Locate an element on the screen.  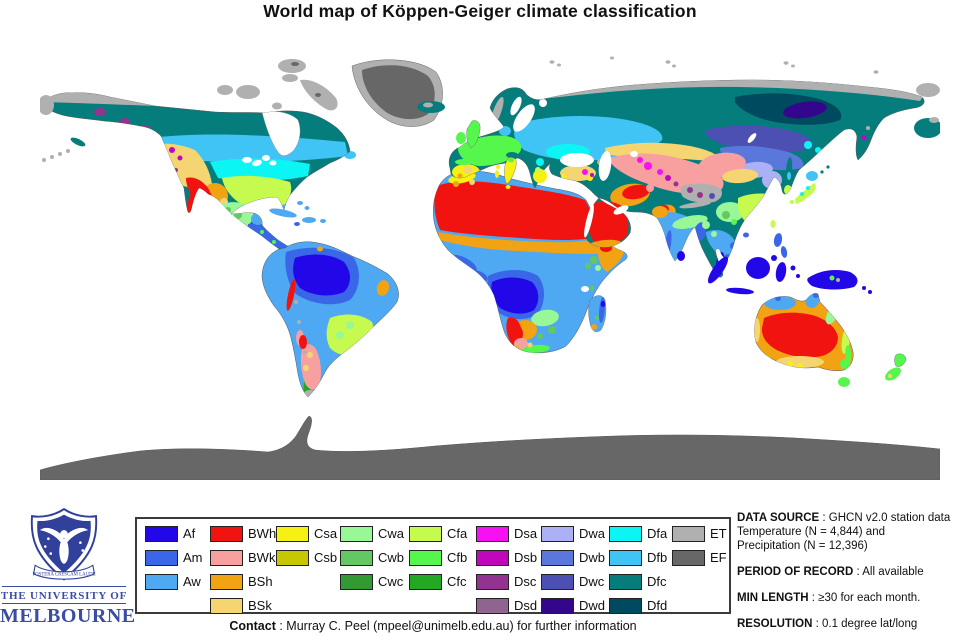
info-temperature-line: Temperature (N = 4,844) and is located at coordinates (811, 532).